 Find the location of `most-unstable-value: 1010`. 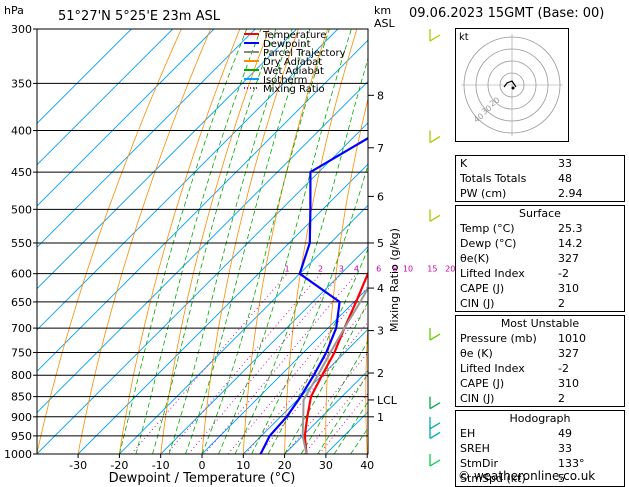

most-unstable-value: 1010 is located at coordinates (589, 338).